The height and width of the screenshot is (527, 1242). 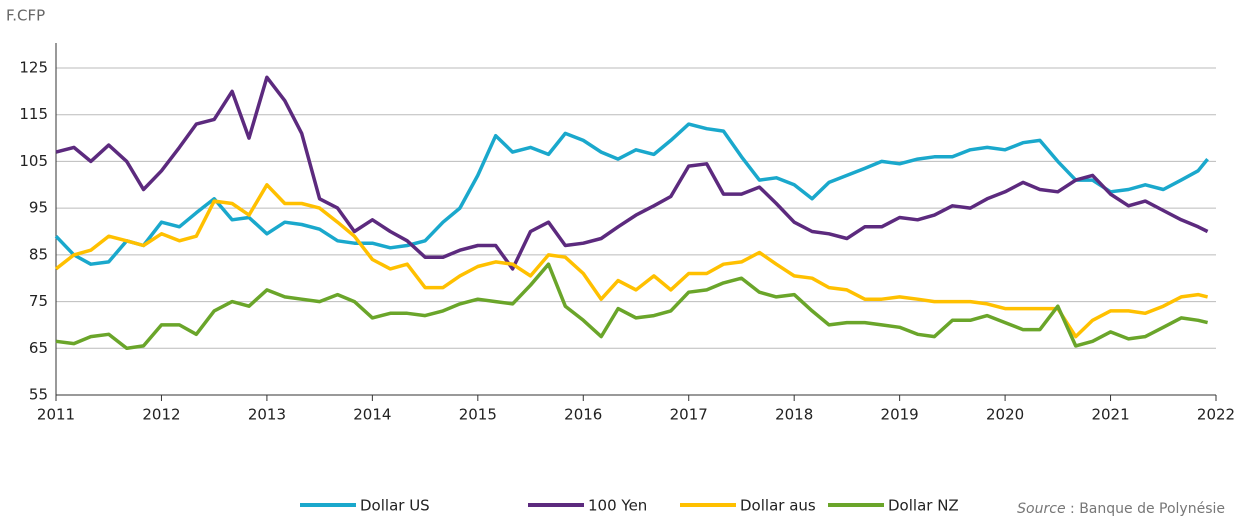 What do you see at coordinates (1041, 509) in the screenshot?
I see `source-label: Source` at bounding box center [1041, 509].